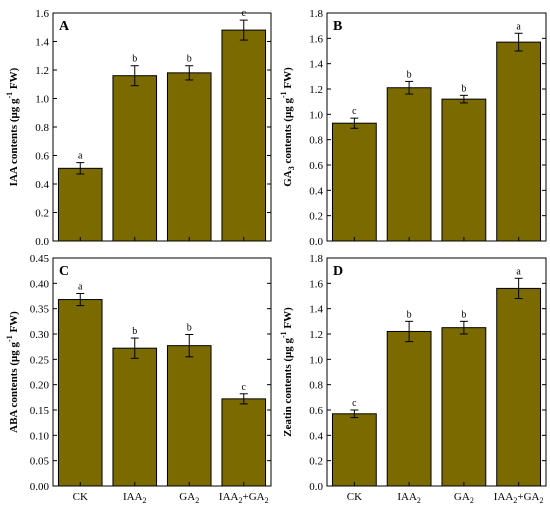 The height and width of the screenshot is (515, 550). I want to click on panel-label: B, so click(337, 26).